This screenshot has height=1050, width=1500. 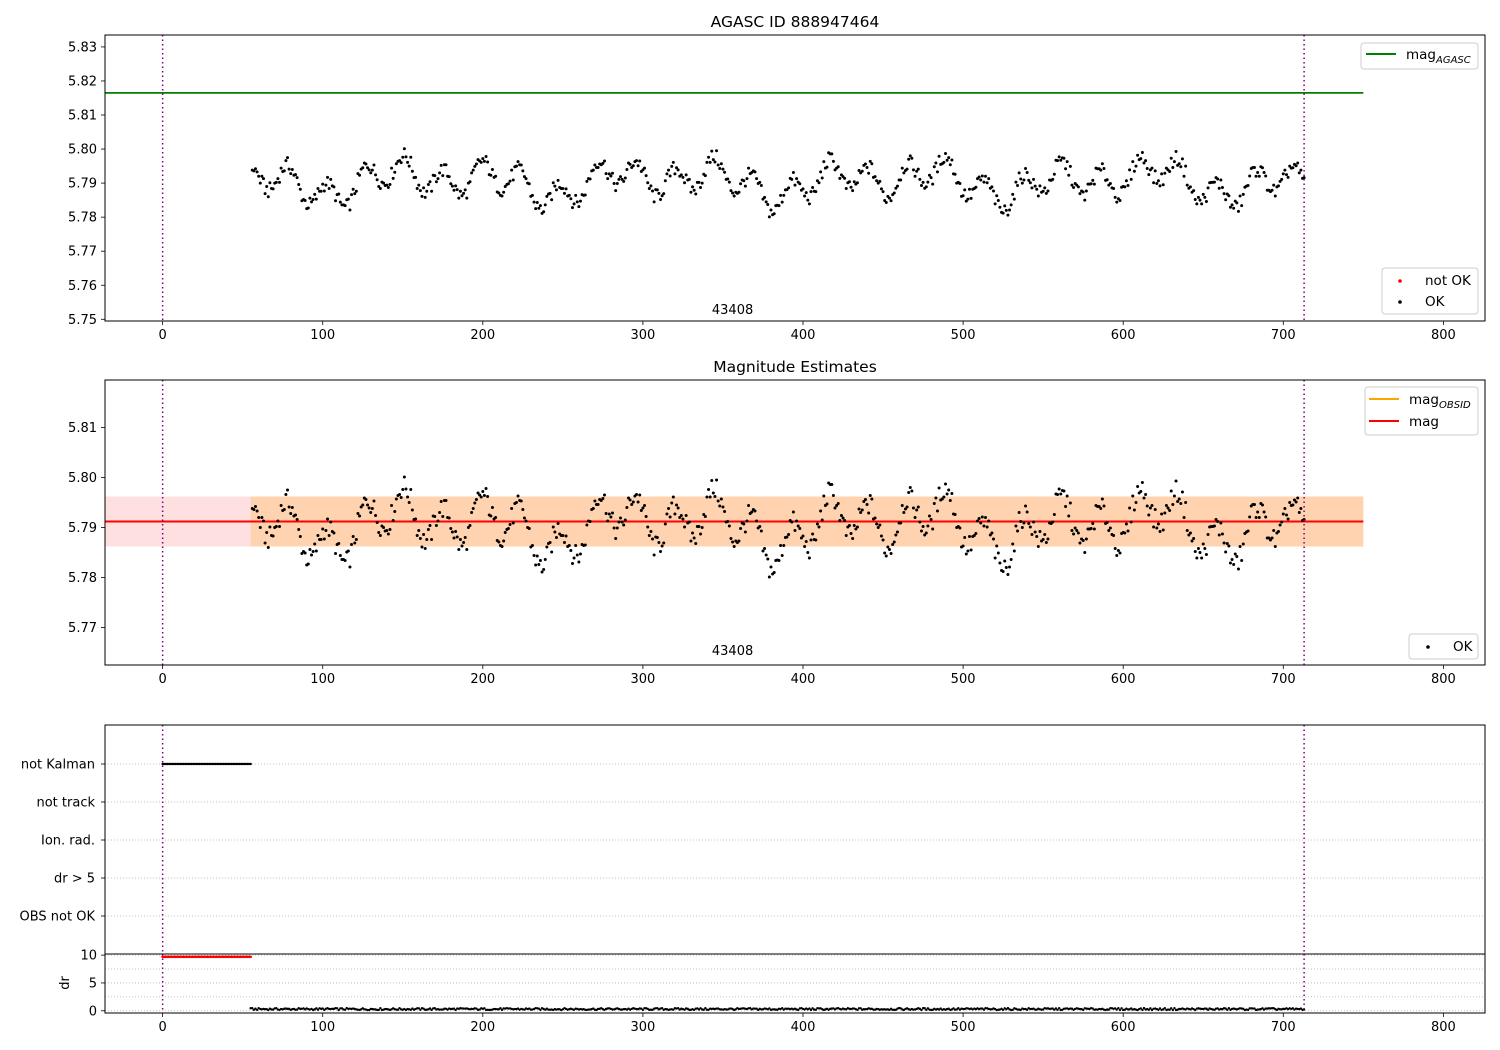 What do you see at coordinates (1123, 679) in the screenshot?
I see `magnitude-xtick-label: 600` at bounding box center [1123, 679].